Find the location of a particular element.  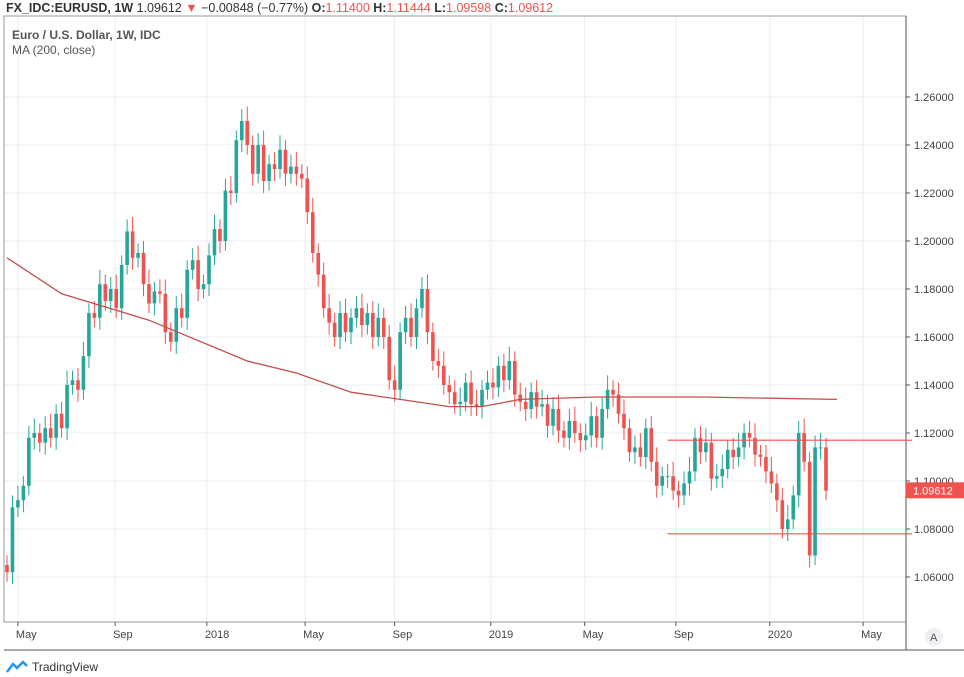

auto-scale-button is located at coordinates (934, 637).